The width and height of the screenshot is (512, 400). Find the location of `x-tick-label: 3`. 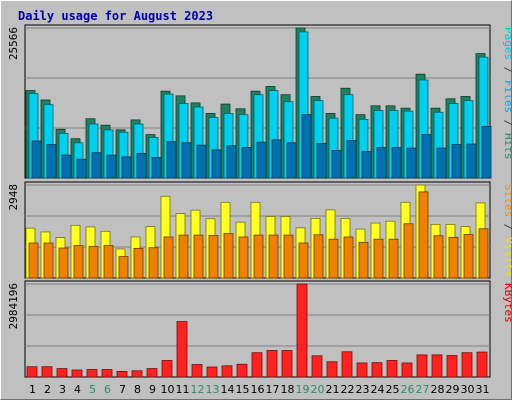

x-tick-label: 3 is located at coordinates (62, 389).